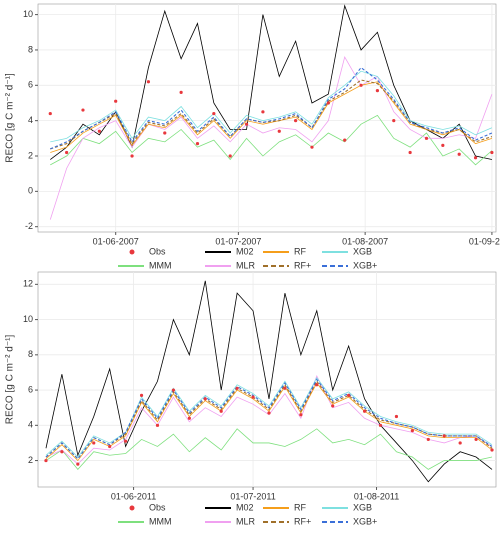 The width and height of the screenshot is (500, 537). I want to click on legend-label: XGB, so click(362, 251).